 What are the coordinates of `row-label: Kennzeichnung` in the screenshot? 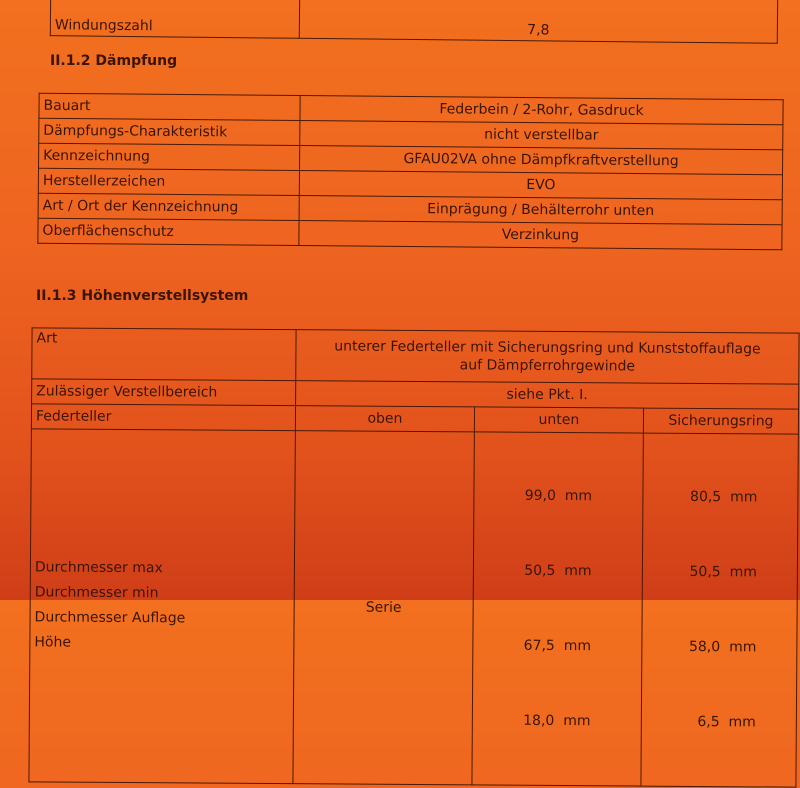 It's located at (169, 157).